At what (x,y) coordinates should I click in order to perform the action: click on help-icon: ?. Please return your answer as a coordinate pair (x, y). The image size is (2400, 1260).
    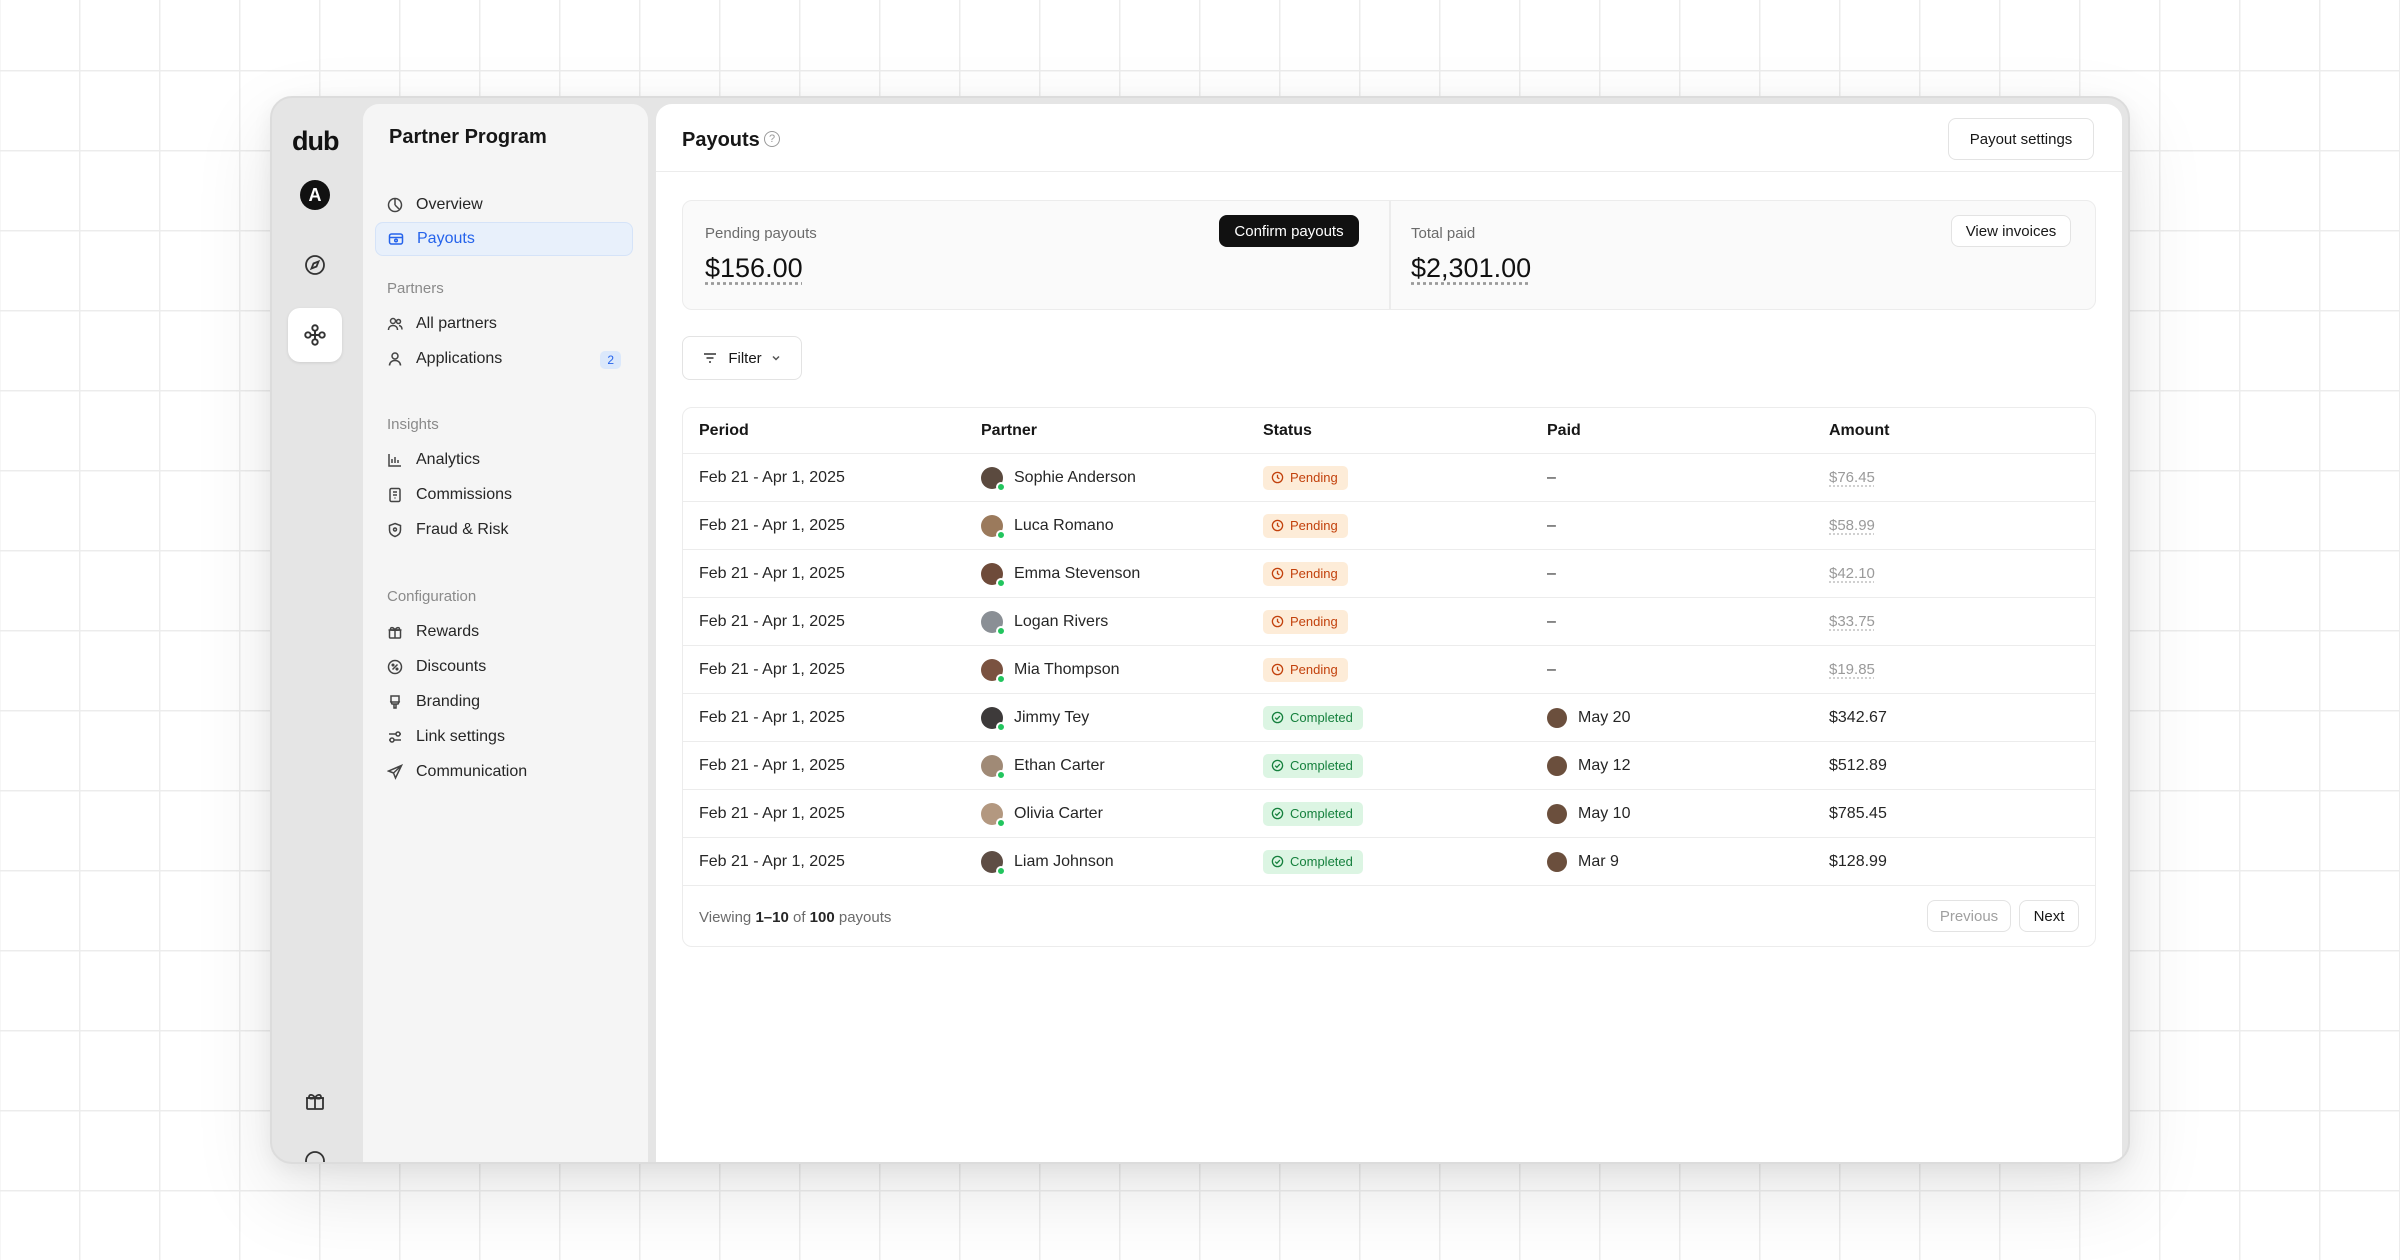
    Looking at the image, I should click on (772, 139).